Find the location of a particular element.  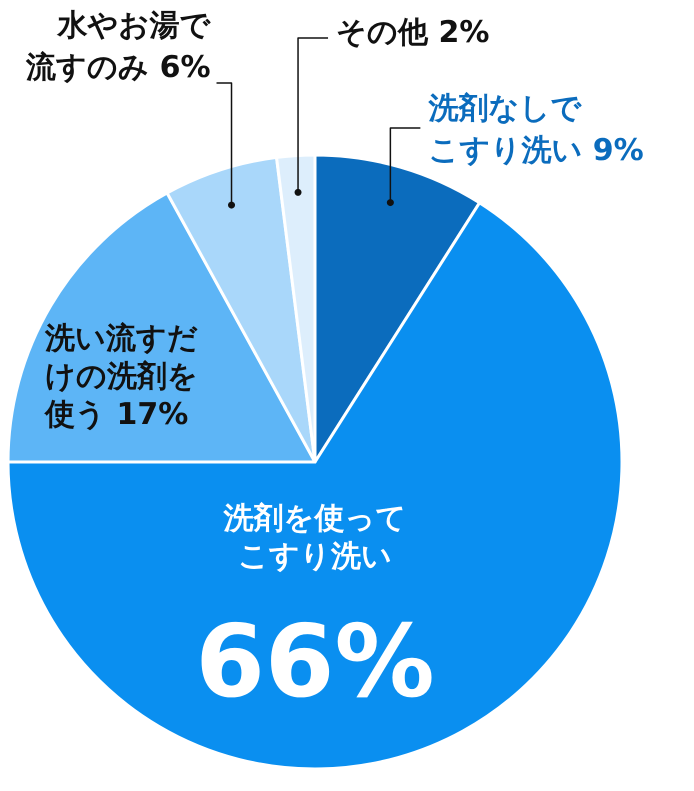

slice-label: 洗い流すだけの洗剤を使う 17% is located at coordinates (121, 376).